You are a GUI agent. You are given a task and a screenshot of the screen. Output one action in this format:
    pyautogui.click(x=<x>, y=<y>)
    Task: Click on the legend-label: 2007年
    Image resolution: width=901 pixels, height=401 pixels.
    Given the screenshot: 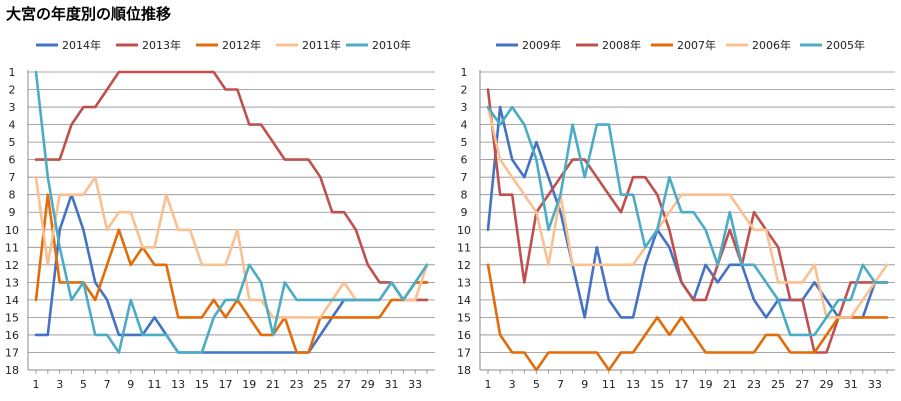 What is the action you would take?
    pyautogui.click(x=696, y=45)
    